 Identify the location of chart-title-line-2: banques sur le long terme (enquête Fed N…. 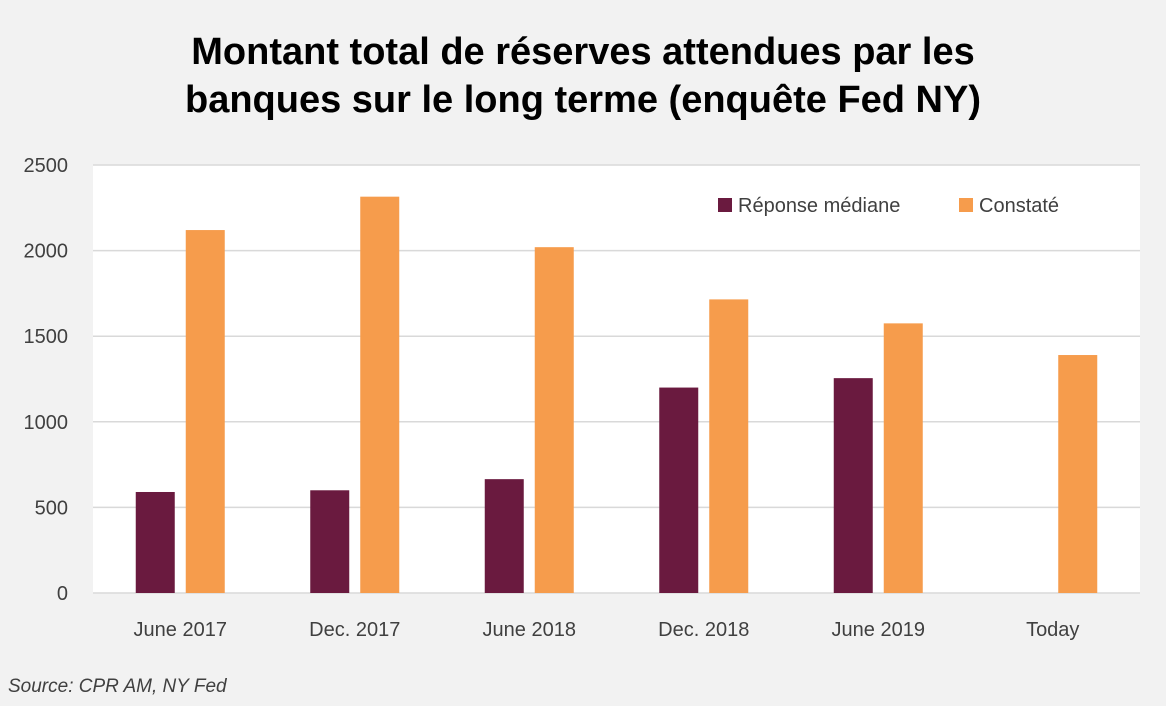
(582, 100).